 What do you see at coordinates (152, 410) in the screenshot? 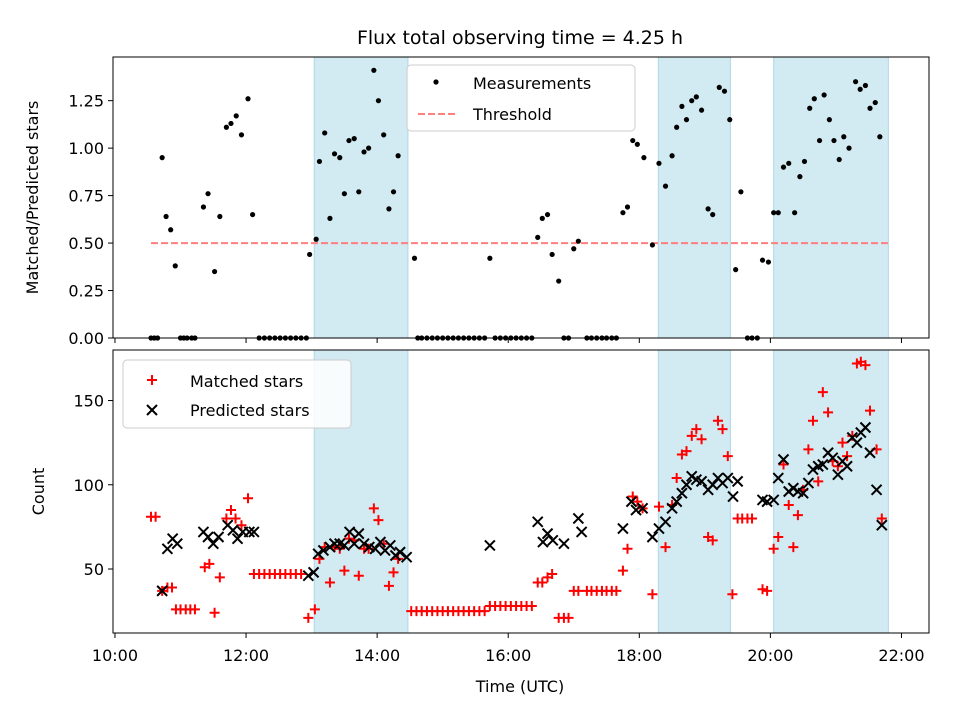
I see `legend-predicted-marker` at bounding box center [152, 410].